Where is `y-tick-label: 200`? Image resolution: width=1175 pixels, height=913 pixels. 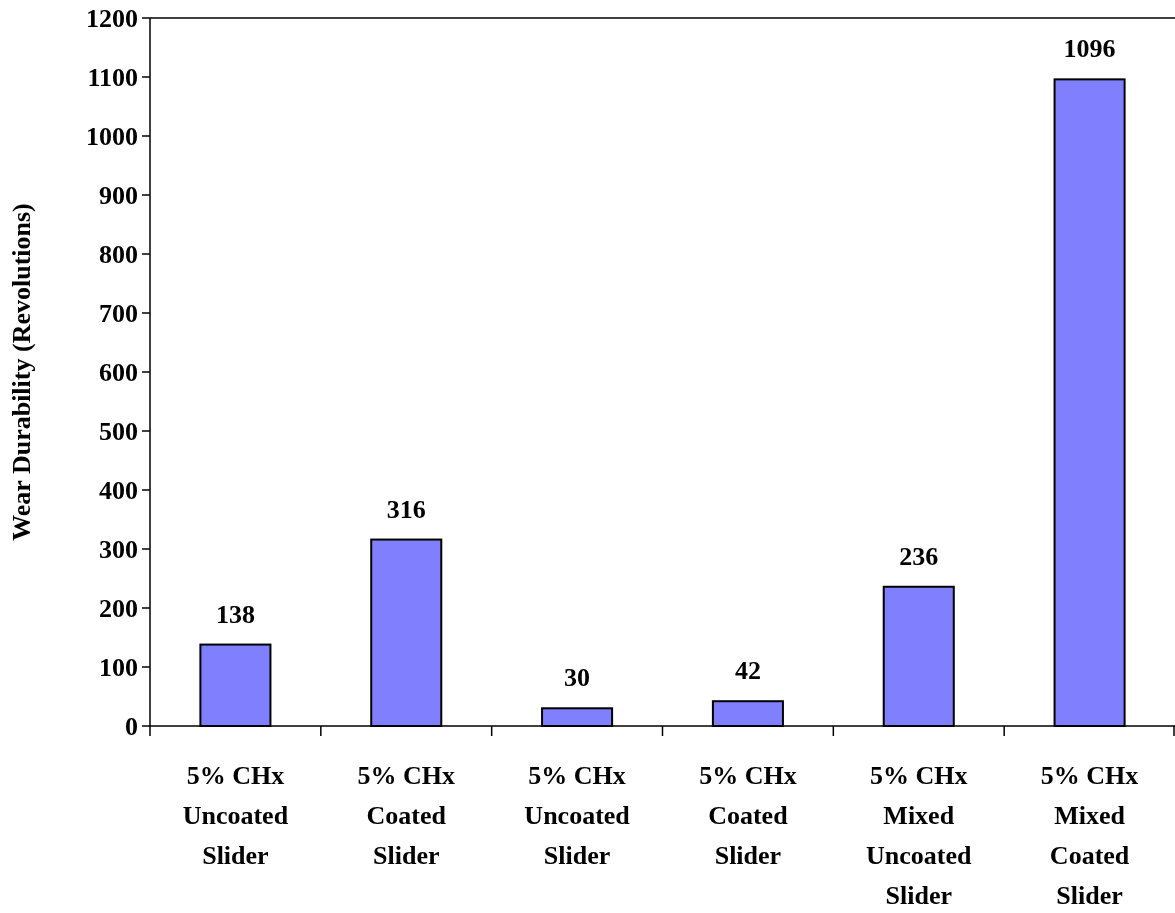
y-tick-label: 200 is located at coordinates (118, 609).